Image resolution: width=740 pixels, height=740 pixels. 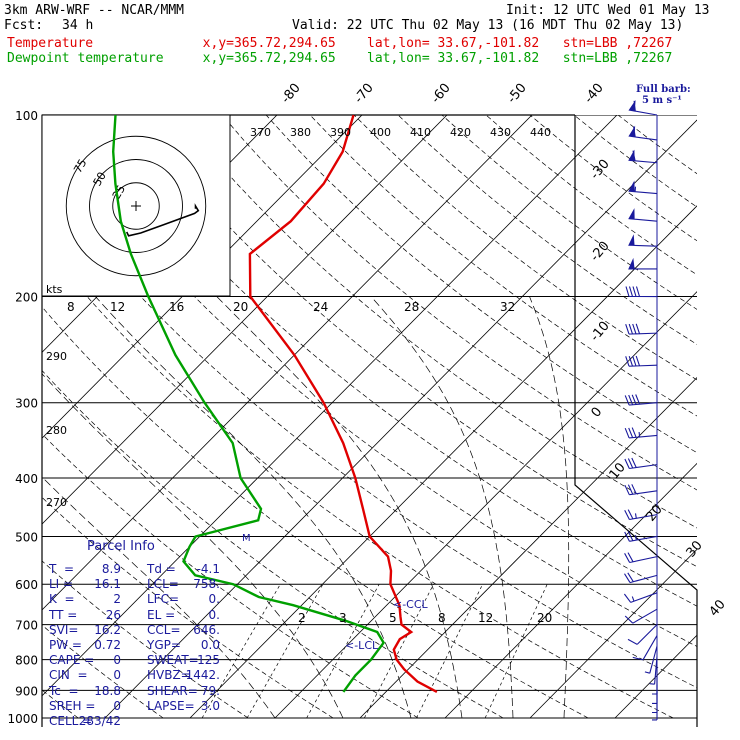 I want to click on barb-legend-title: Full barb:, so click(x=663, y=89).